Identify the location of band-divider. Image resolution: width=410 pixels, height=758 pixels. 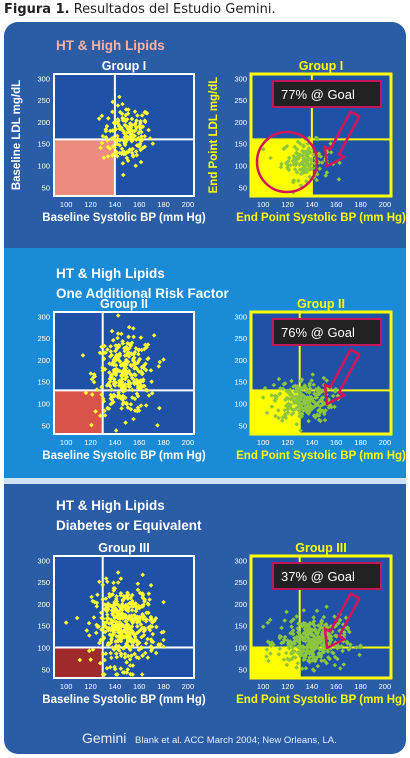
(205, 481).